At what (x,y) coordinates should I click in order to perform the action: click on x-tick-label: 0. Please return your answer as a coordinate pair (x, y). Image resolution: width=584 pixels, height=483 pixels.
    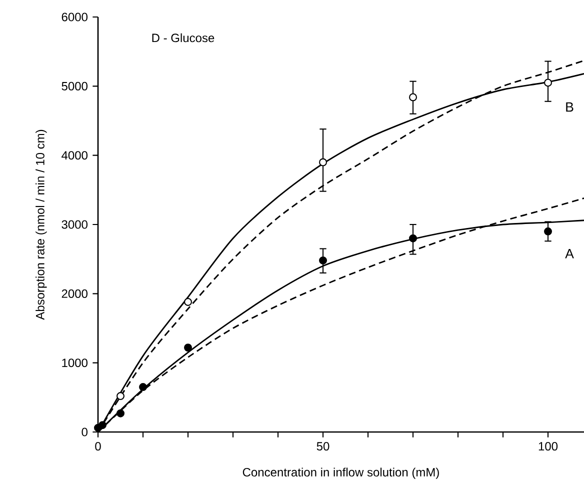
    Looking at the image, I should click on (98, 446).